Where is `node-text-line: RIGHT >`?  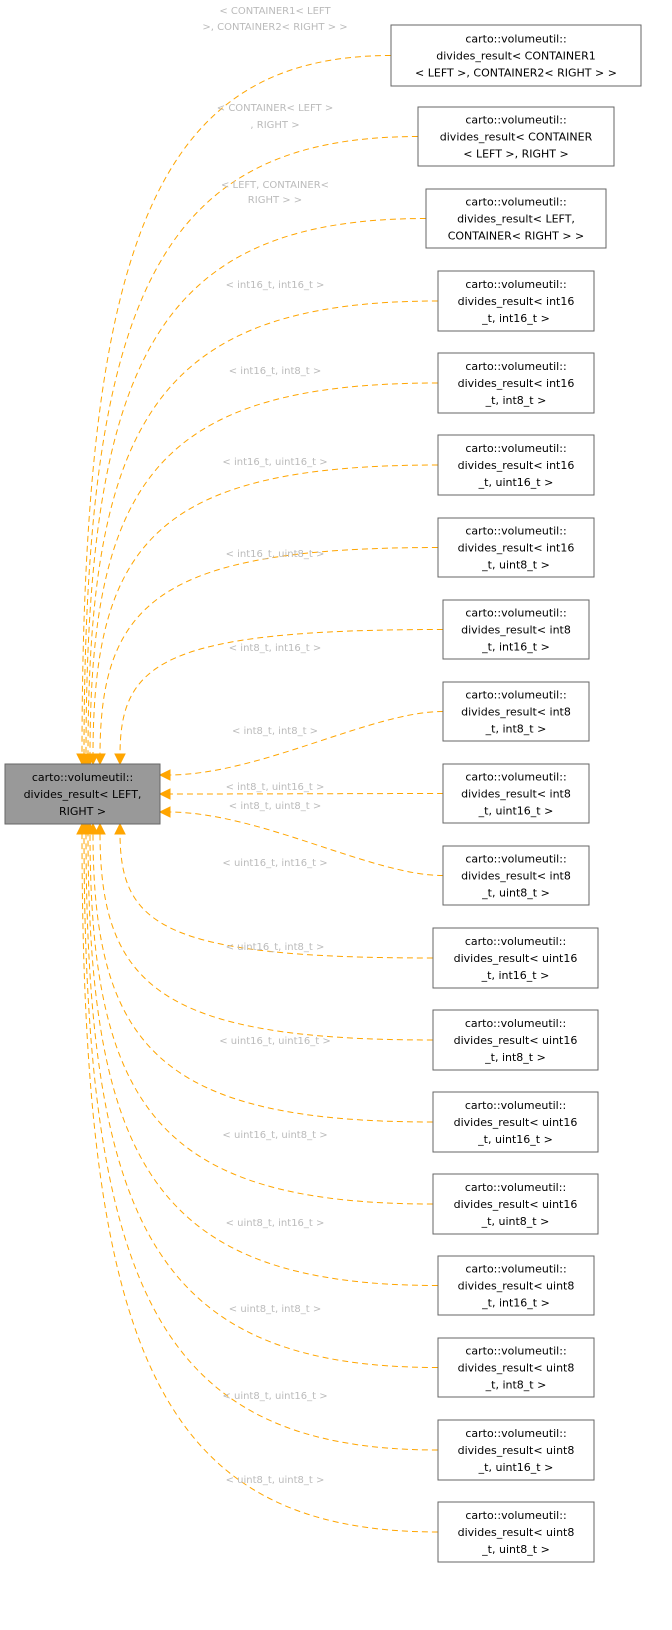
node-text-line: RIGHT > is located at coordinates (82, 811).